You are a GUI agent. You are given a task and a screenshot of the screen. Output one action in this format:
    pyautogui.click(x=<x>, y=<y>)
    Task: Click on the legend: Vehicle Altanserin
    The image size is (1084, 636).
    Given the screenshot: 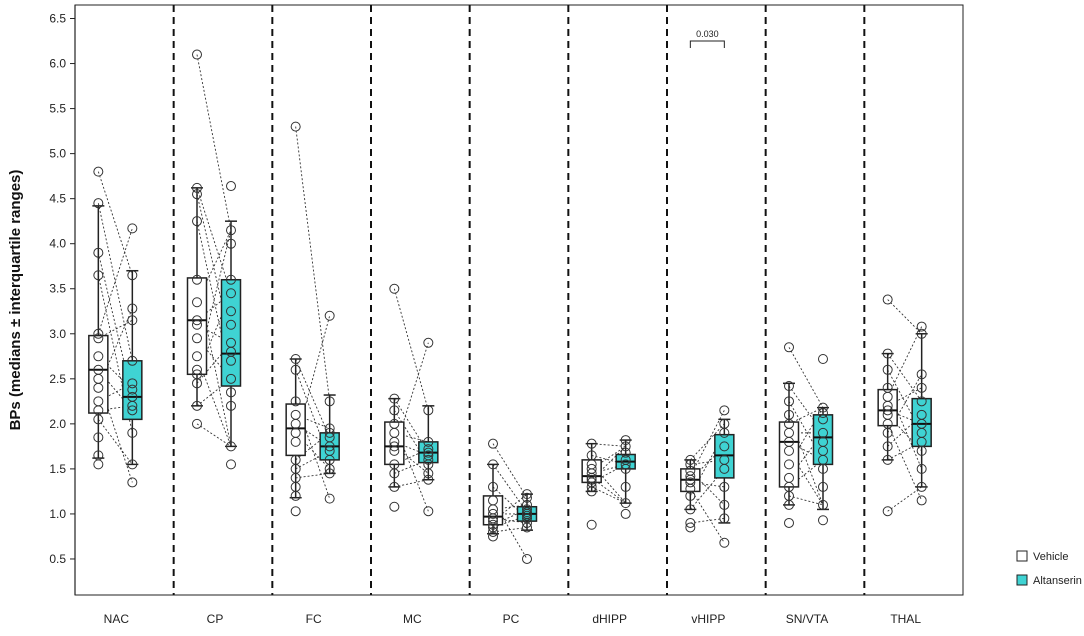 What is the action you would take?
    pyautogui.click(x=1049, y=568)
    